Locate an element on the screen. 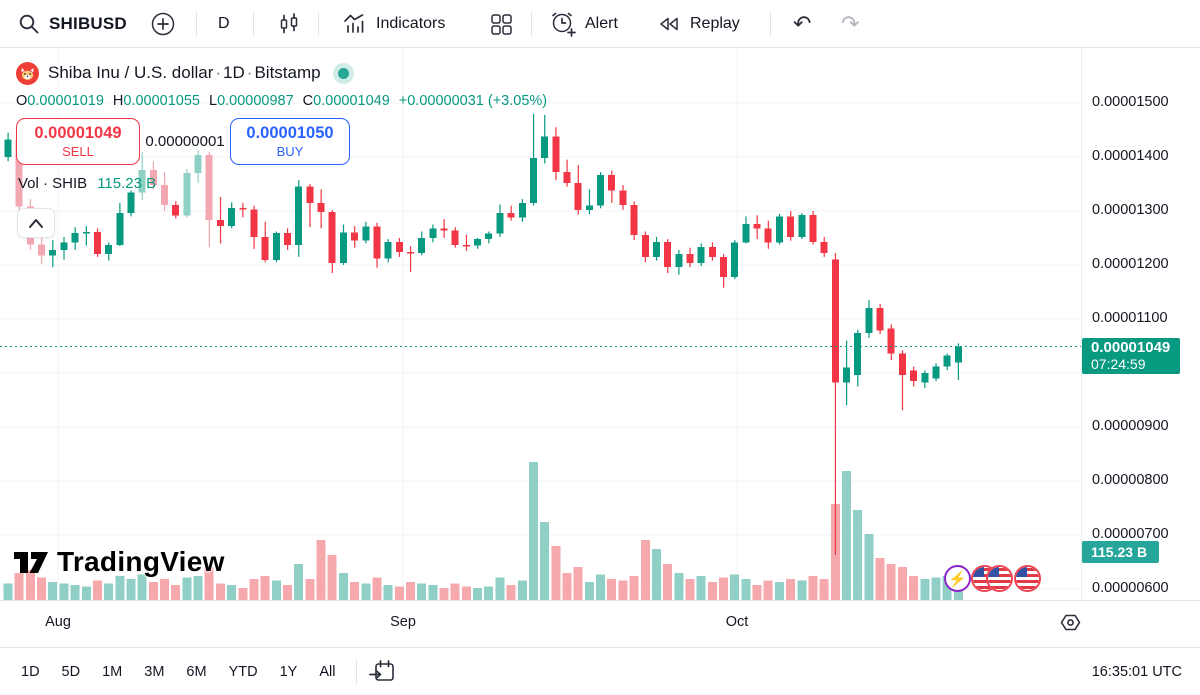 The image size is (1200, 695). symbol-description: Shiba Inu / U.S. dollar · 1D · Bitstamp is located at coordinates (184, 73).